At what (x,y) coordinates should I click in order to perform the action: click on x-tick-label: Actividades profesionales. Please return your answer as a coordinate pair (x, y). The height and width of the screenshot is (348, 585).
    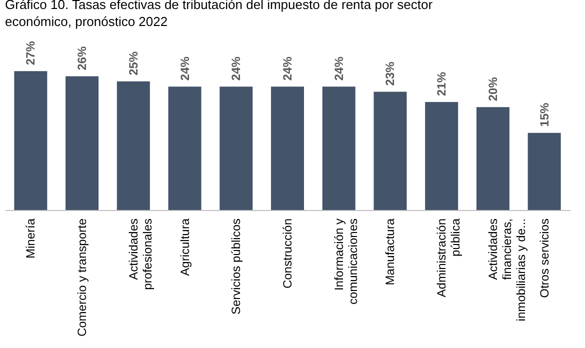
    Looking at the image, I should click on (140, 254).